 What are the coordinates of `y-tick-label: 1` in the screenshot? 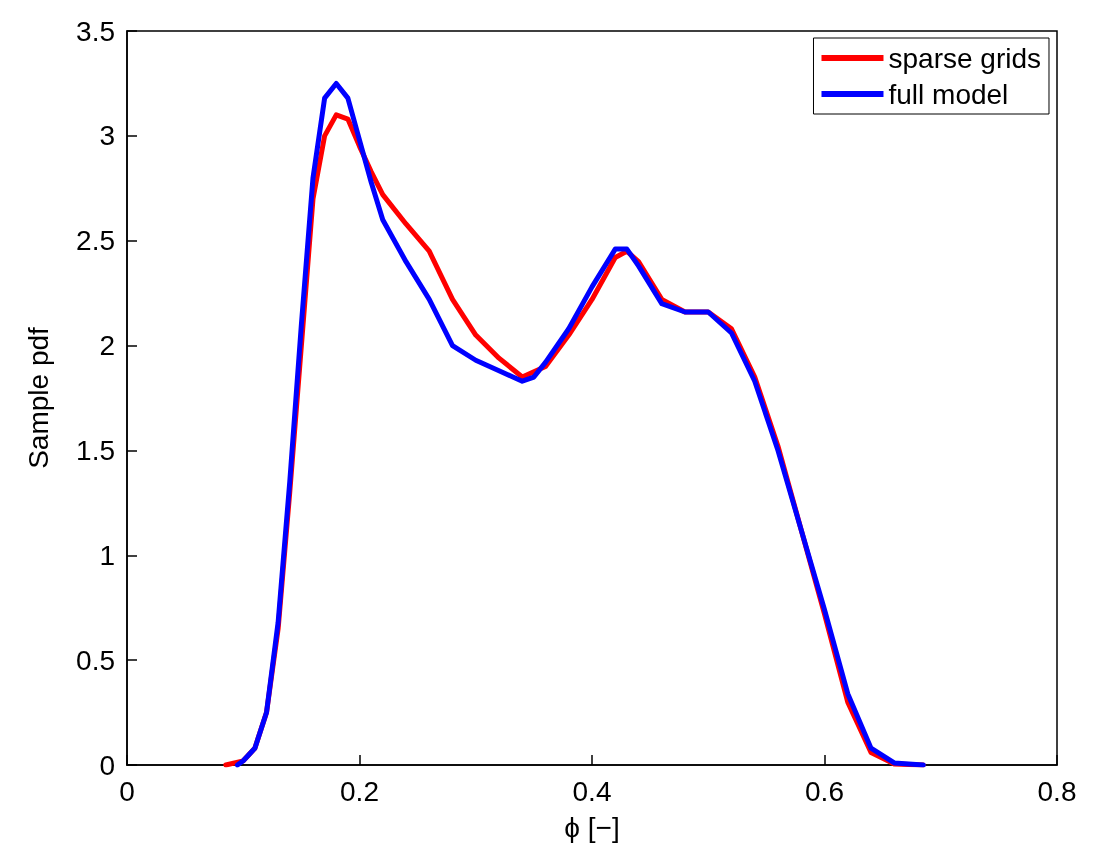 It's located at (107, 555).